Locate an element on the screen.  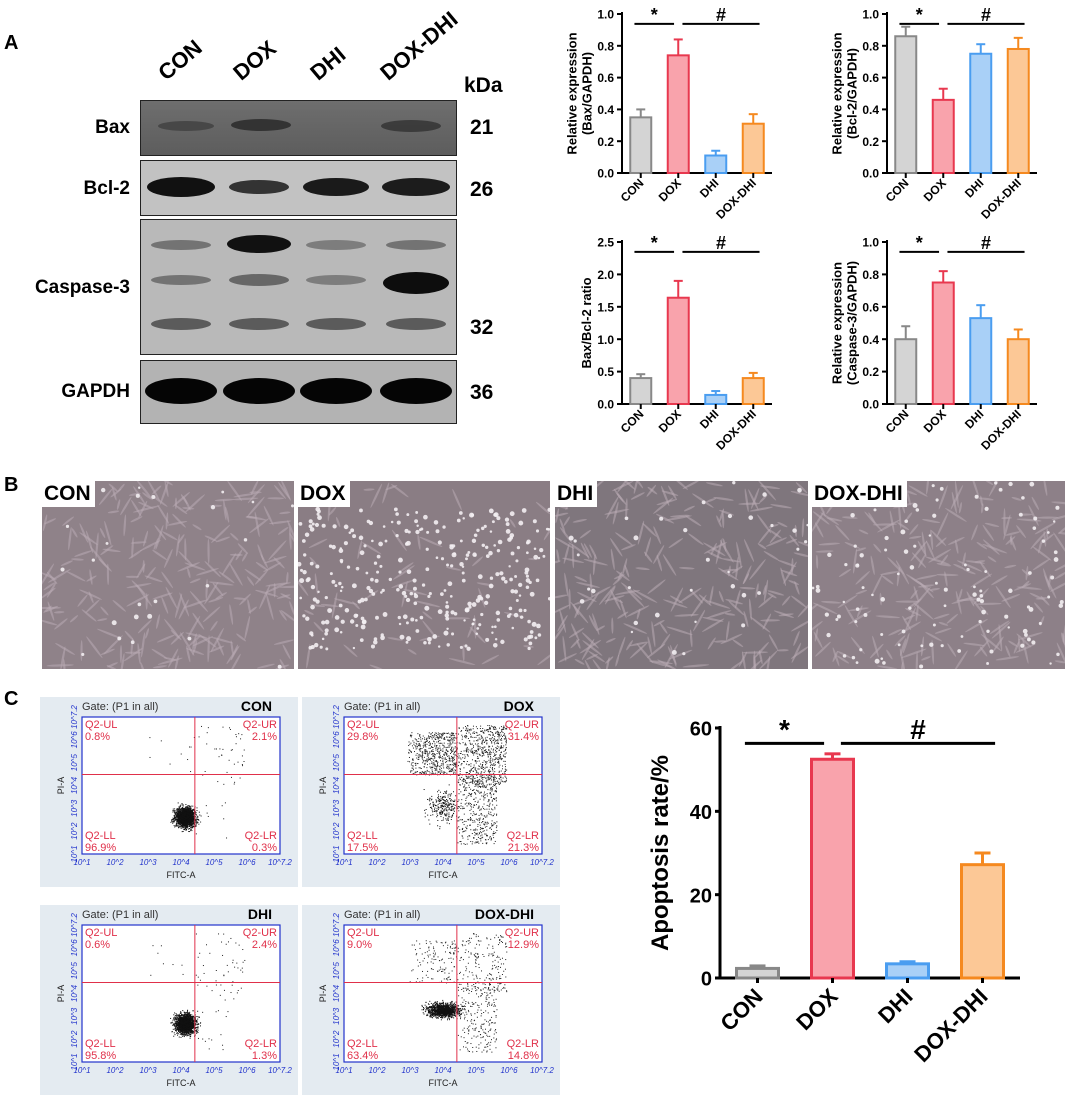
microscopy-image-dhi: DHI is located at coordinates (681, 575).